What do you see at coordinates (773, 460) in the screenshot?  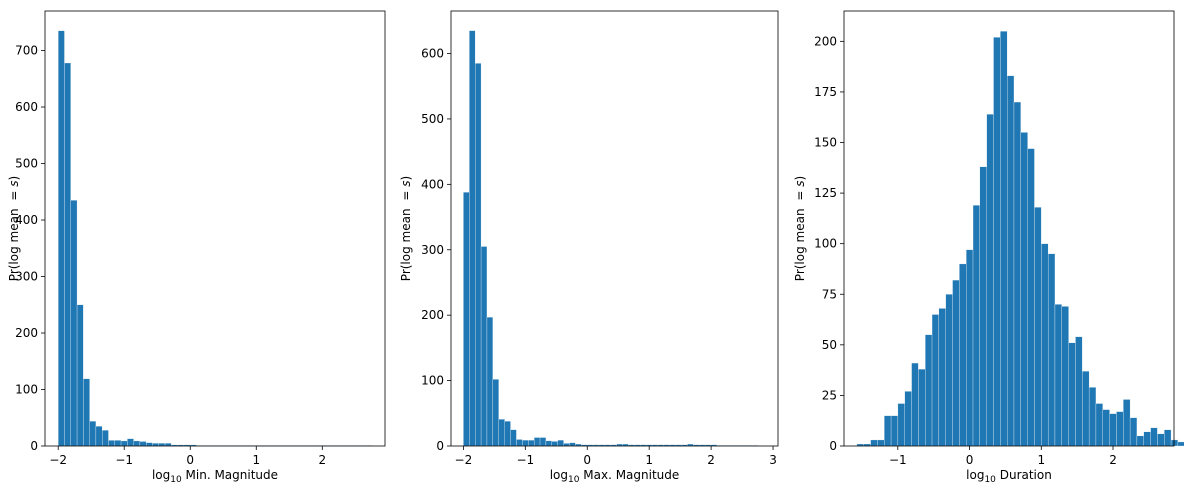 I see `x-tick-label: 3` at bounding box center [773, 460].